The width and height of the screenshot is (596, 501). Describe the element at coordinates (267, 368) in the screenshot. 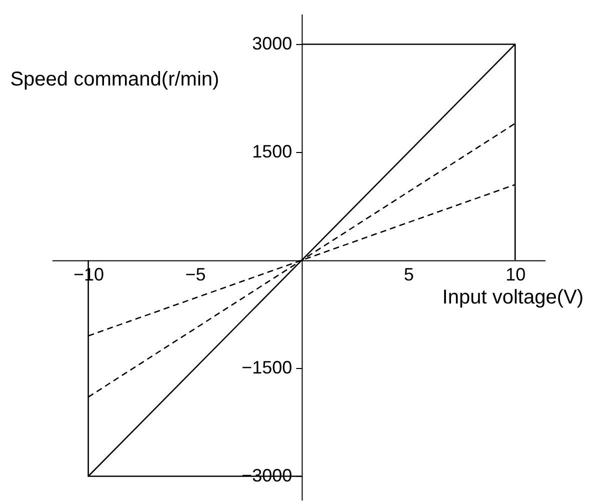

I see `y-tick-label: −1500` at that location.